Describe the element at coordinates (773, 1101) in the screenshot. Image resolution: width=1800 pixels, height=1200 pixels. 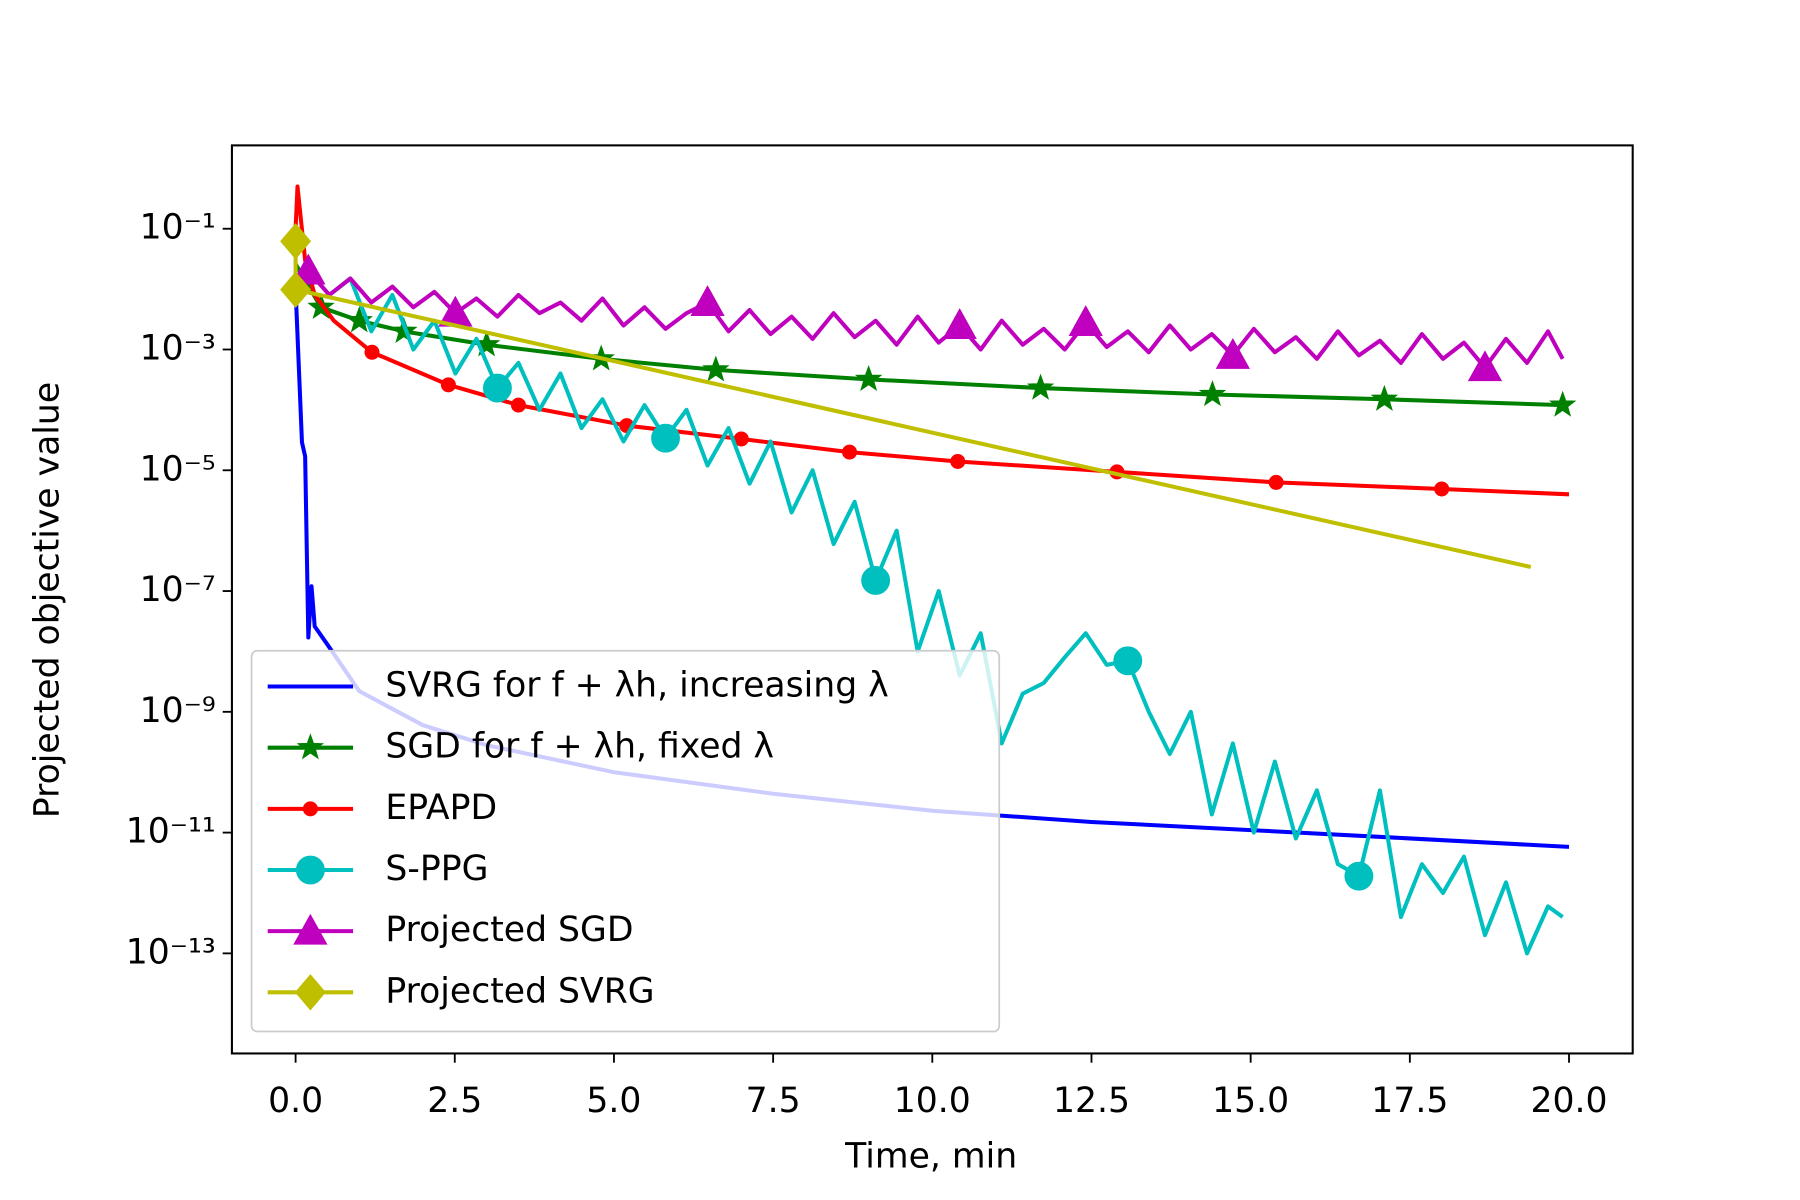
I see `x-tick-label: 7.5` at that location.